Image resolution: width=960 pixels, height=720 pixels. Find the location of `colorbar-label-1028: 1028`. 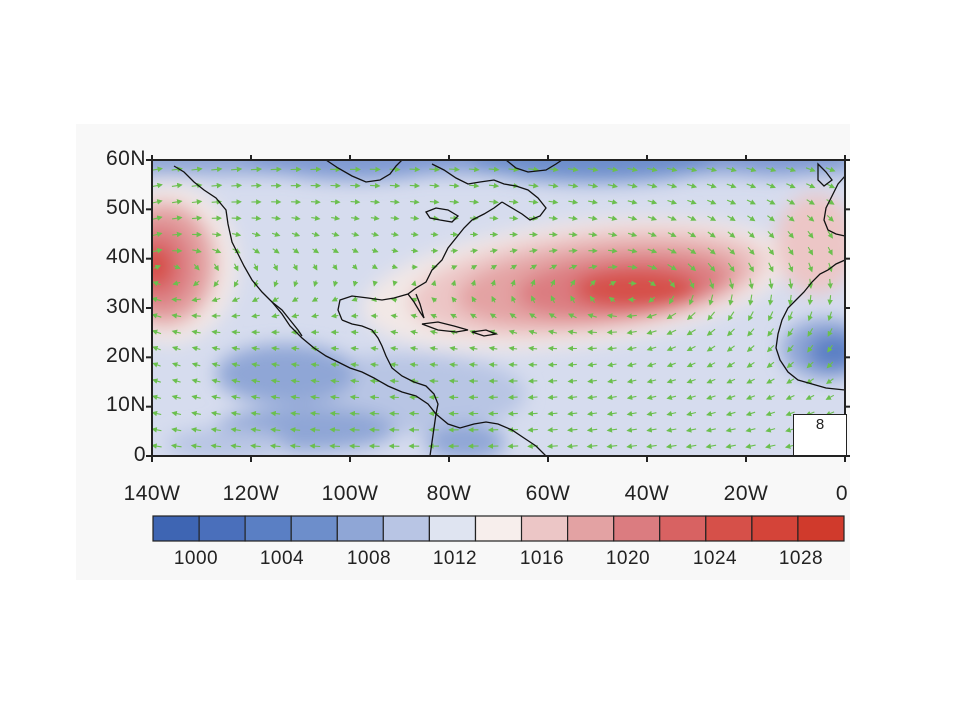

colorbar-label-1028: 1028 is located at coordinates (801, 558).